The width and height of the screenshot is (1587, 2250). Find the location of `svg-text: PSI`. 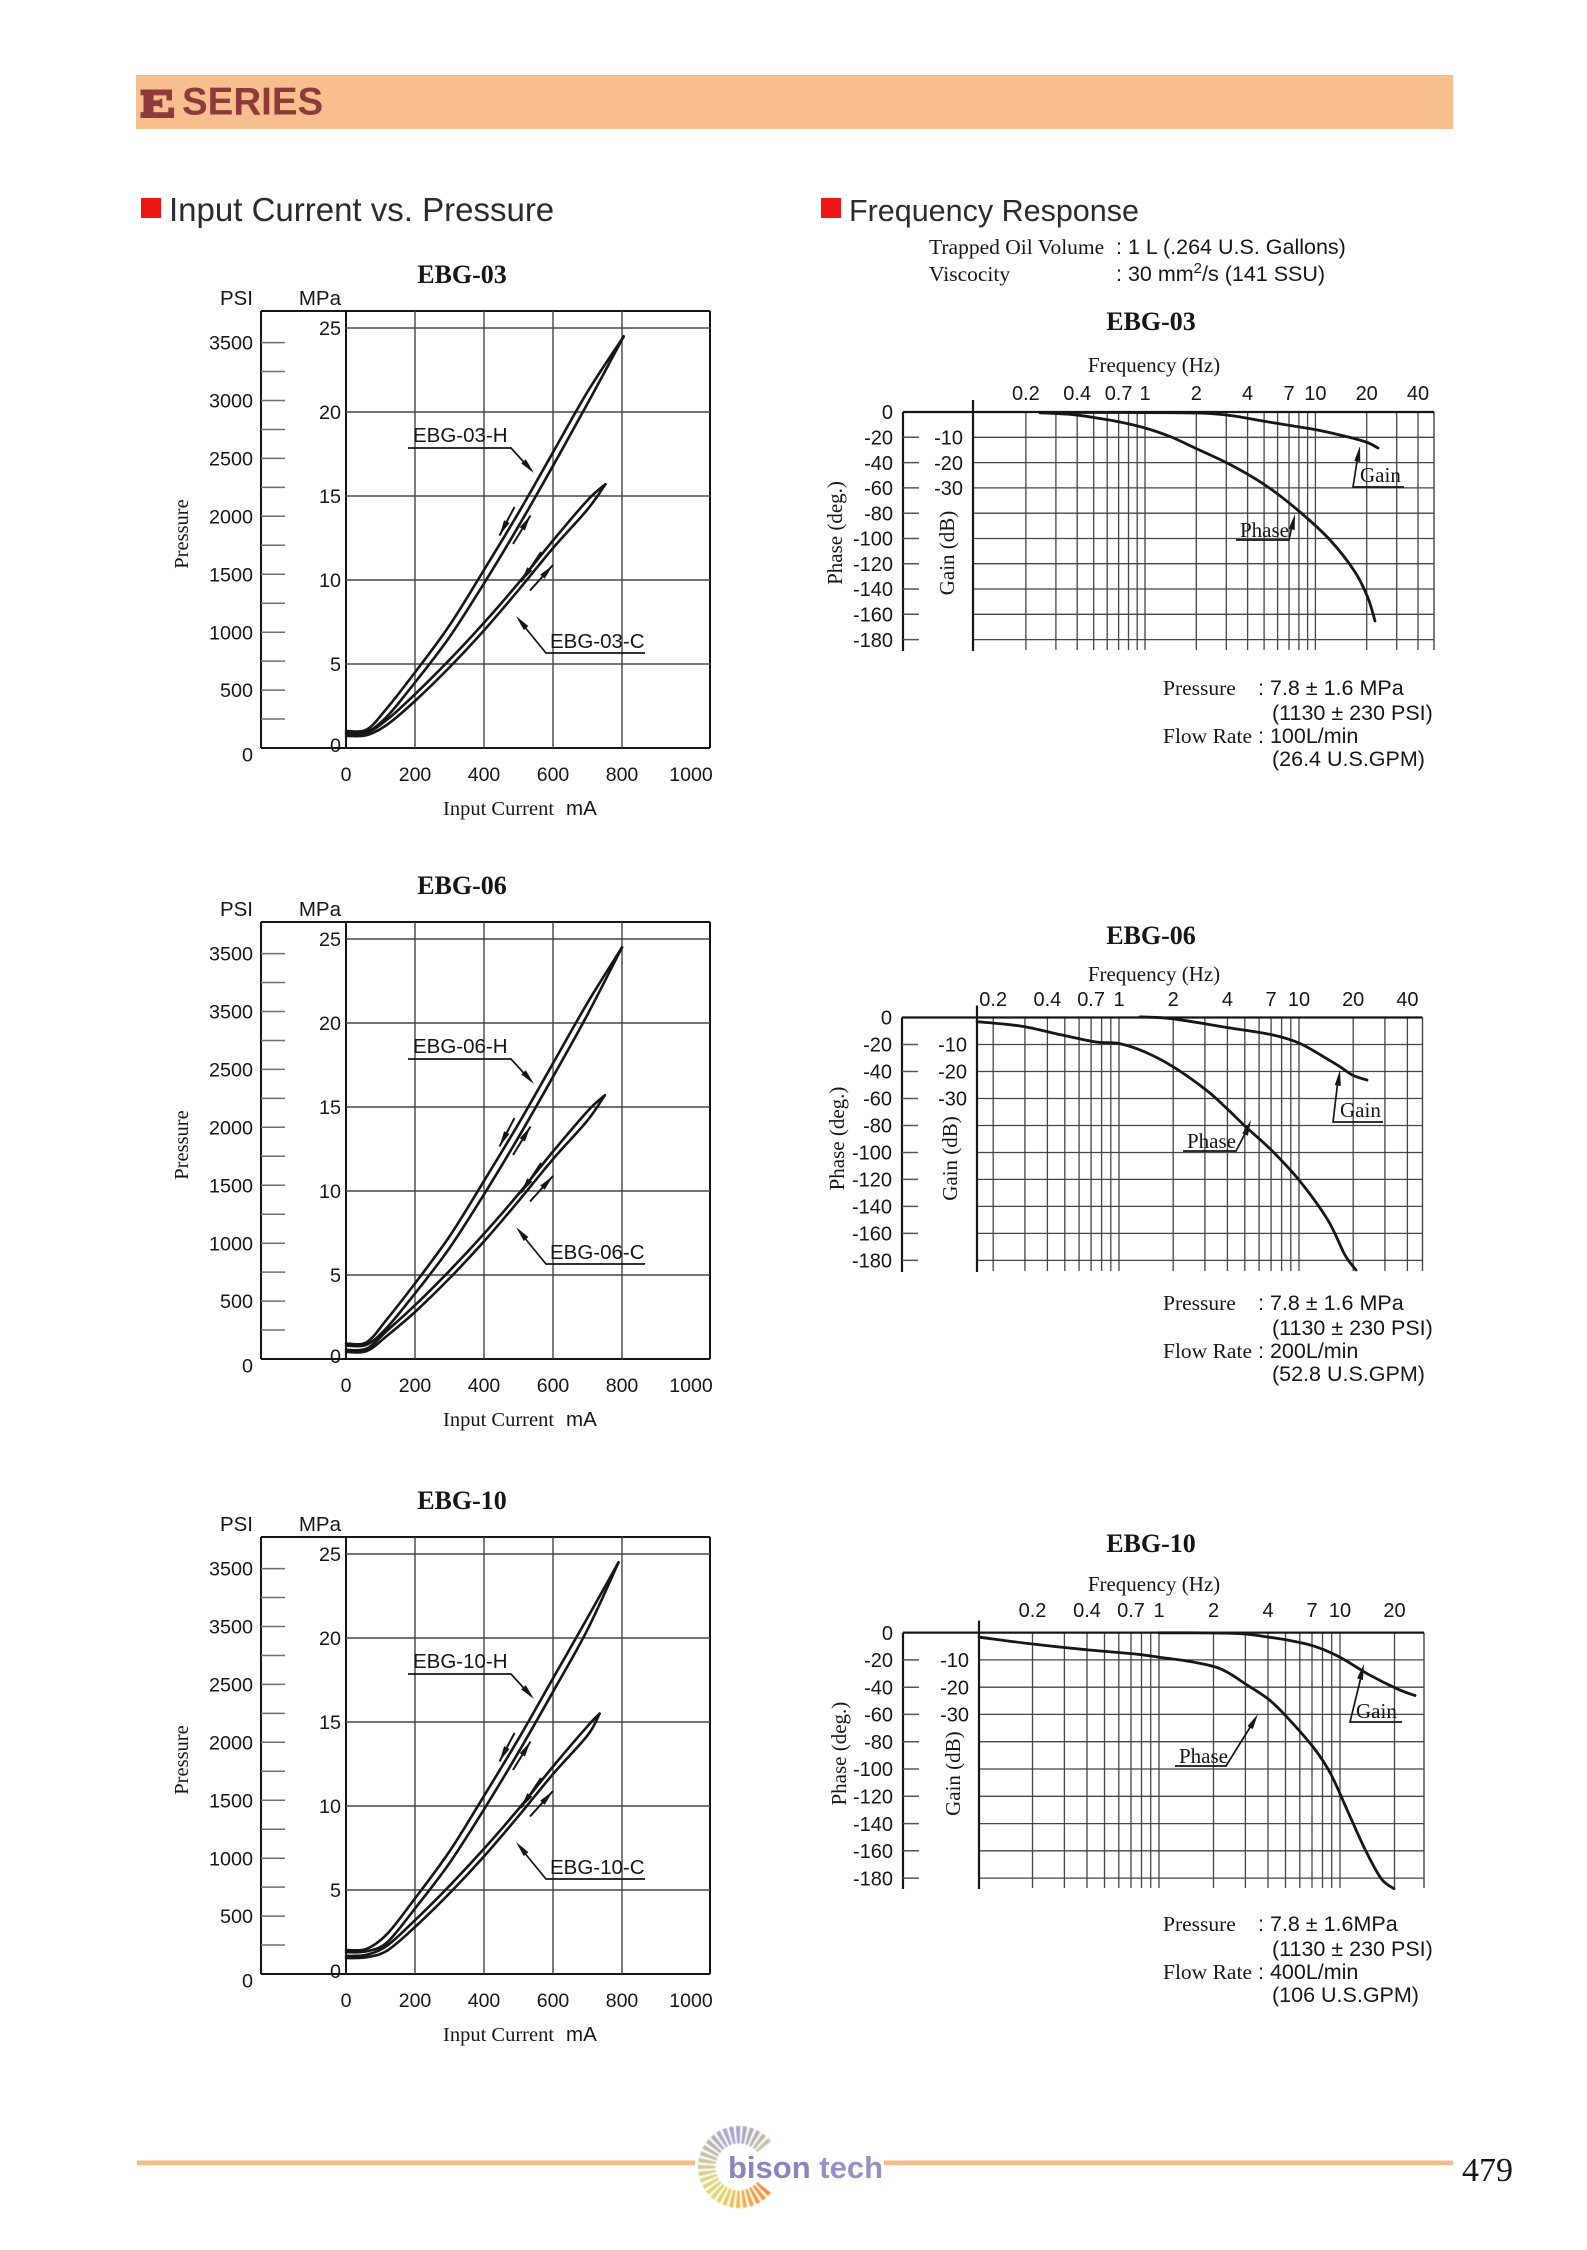

svg-text: PSI is located at coordinates (236, 298).